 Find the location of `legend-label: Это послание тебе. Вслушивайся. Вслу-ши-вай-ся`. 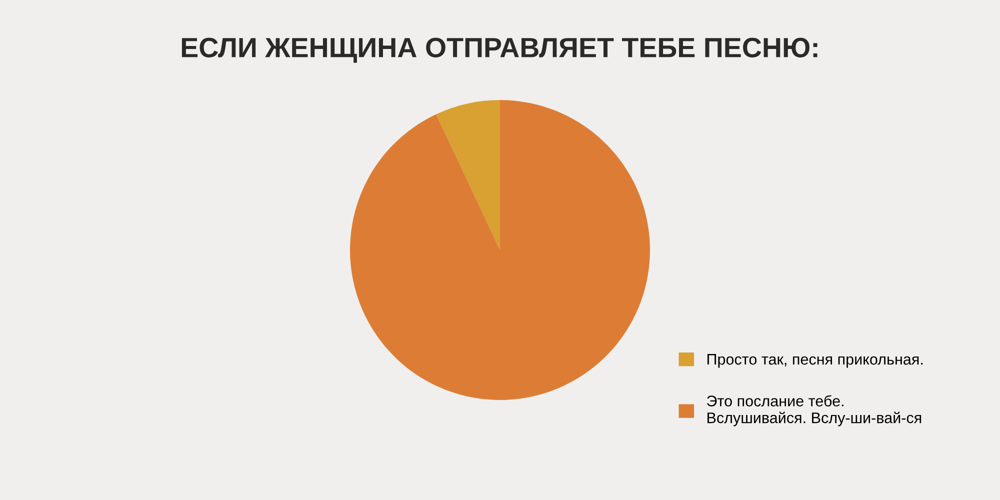

legend-label: Это послание тебе. Вслушивайся. Вслу-ши-вай-ся is located at coordinates (814, 410).